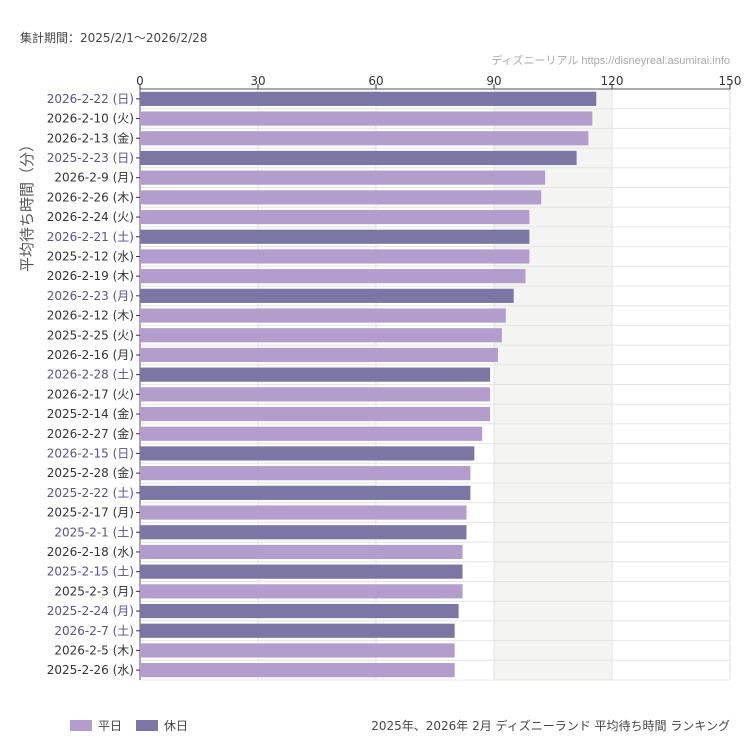 This screenshot has width=750, height=750. What do you see at coordinates (129, 725) in the screenshot?
I see `legend: 平日 休日` at bounding box center [129, 725].